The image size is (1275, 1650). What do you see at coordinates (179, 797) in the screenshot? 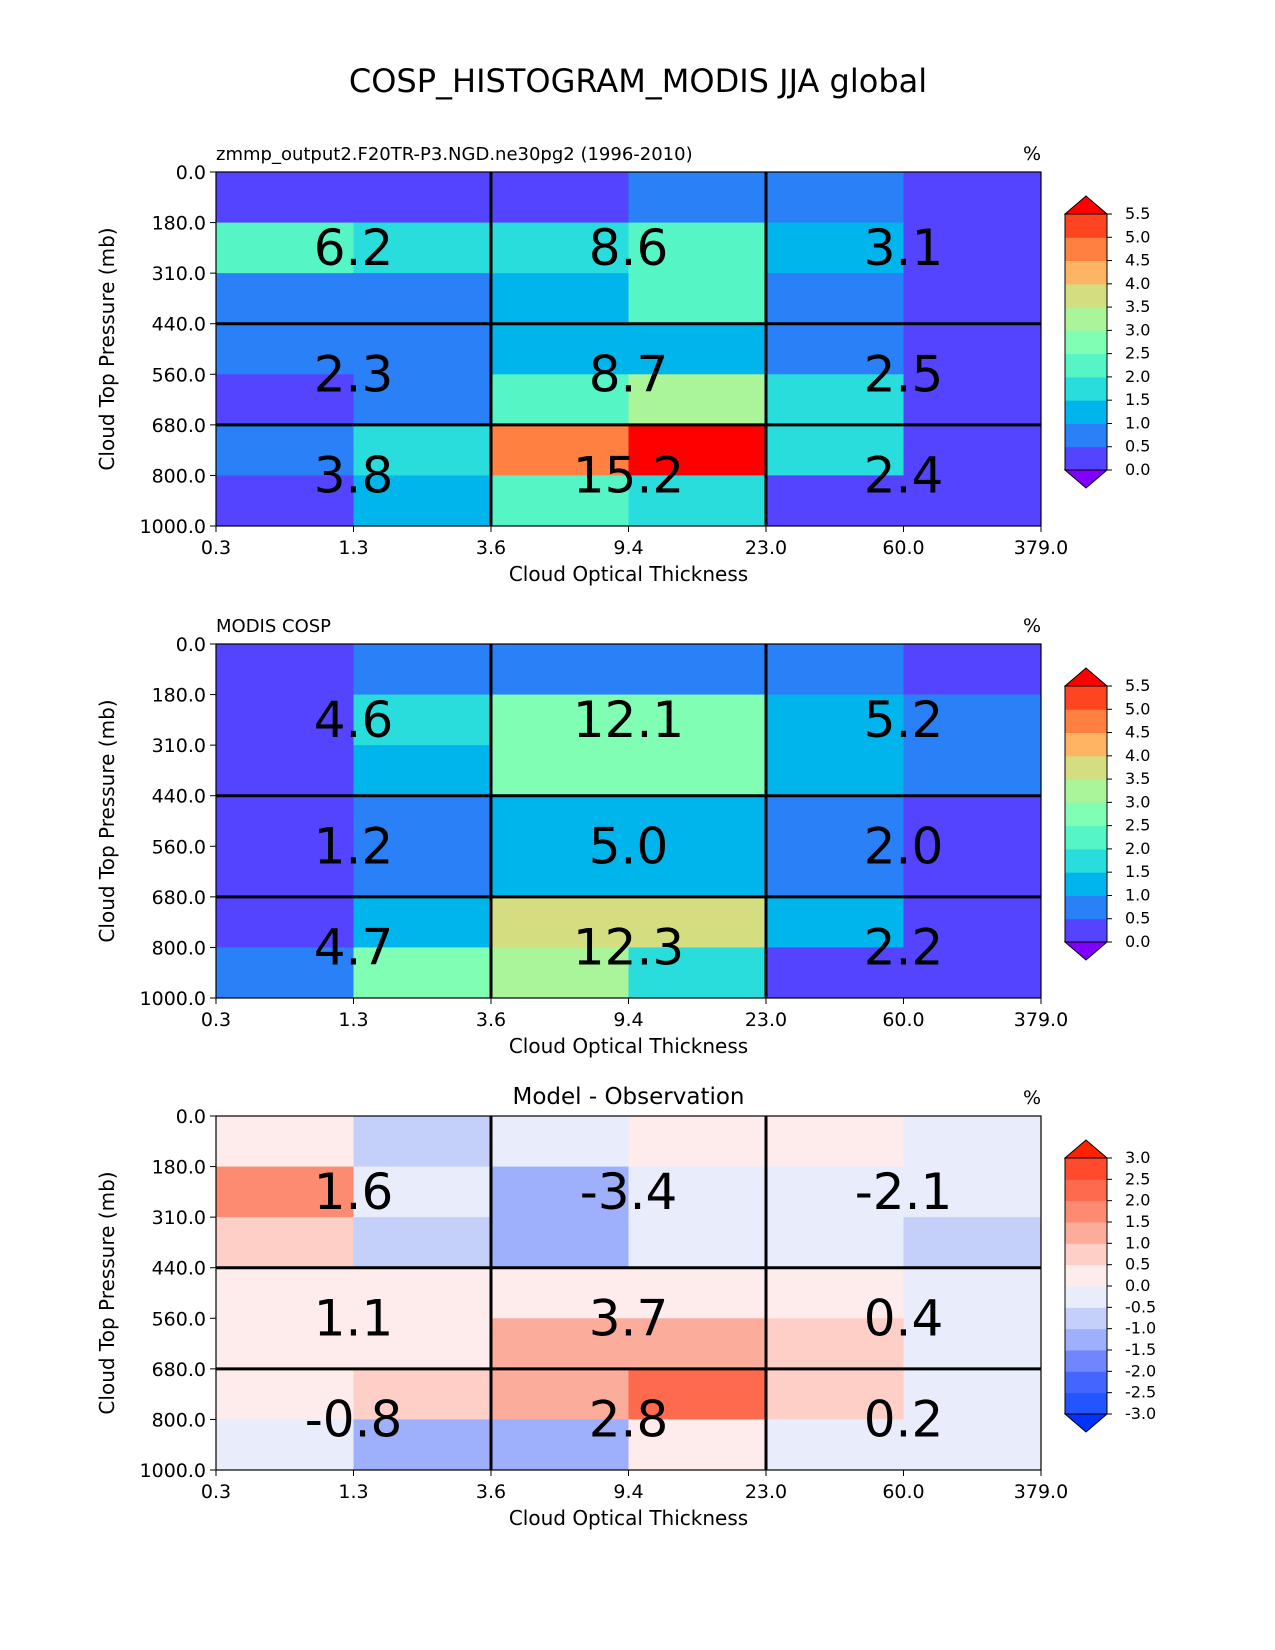
I see `y-tick-label: 440.0` at bounding box center [179, 797].